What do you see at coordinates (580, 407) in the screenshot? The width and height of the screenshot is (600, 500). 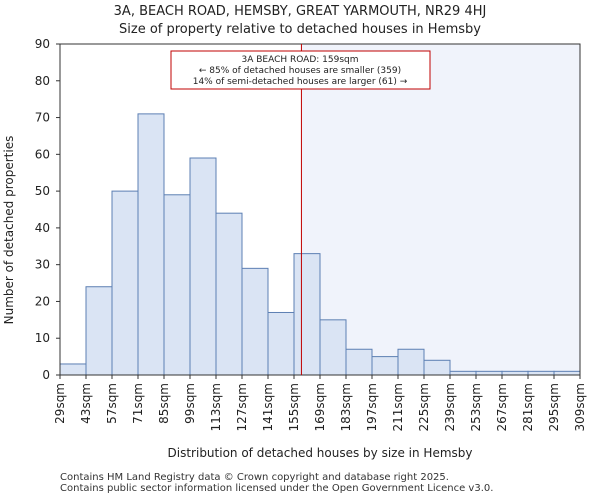 I see `x-tick-label: 309sqm` at bounding box center [580, 407].